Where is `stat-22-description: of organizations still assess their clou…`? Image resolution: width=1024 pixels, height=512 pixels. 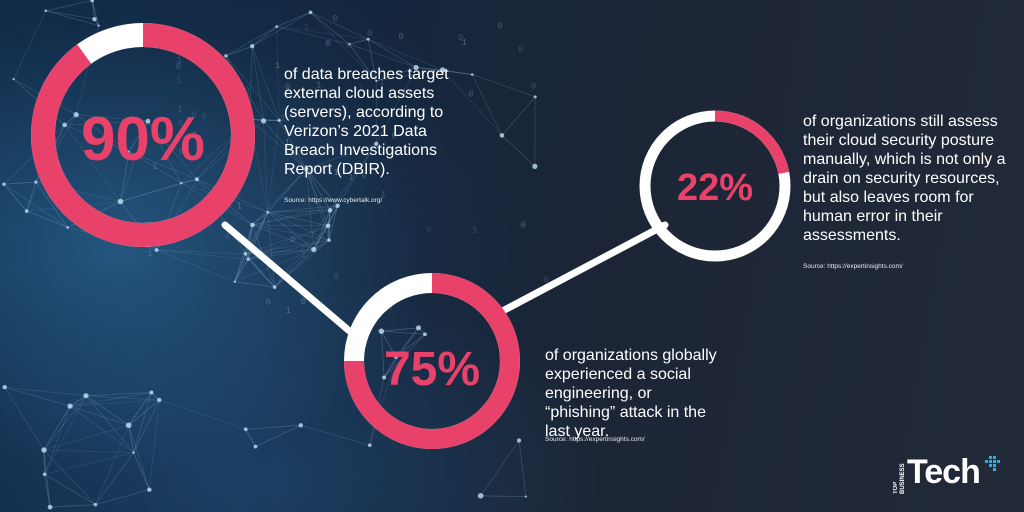 stat-22-description: of organizations still assess their clou… is located at coordinates (904, 178).